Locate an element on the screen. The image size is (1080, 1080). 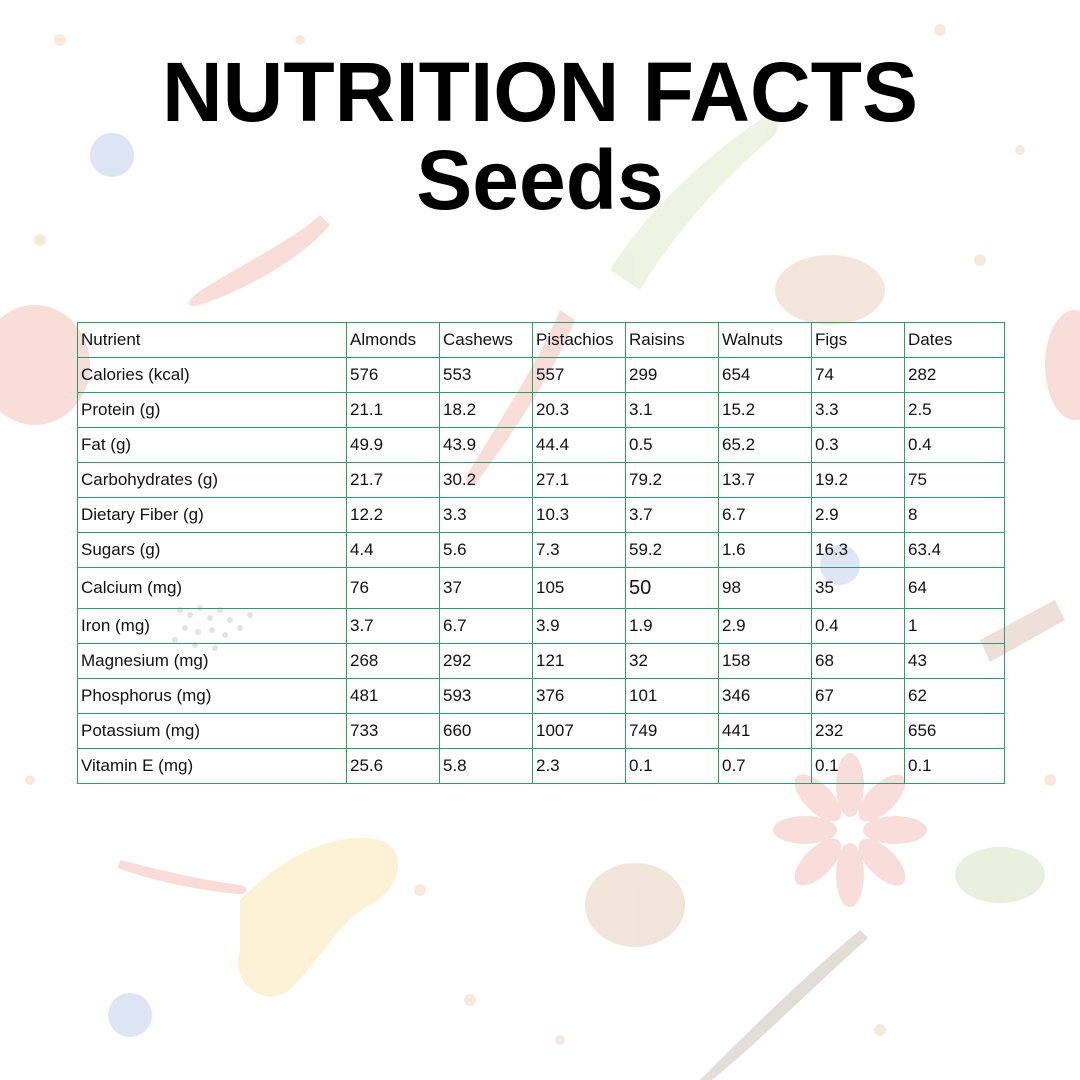
table-cell: 1.9 is located at coordinates (672, 626).